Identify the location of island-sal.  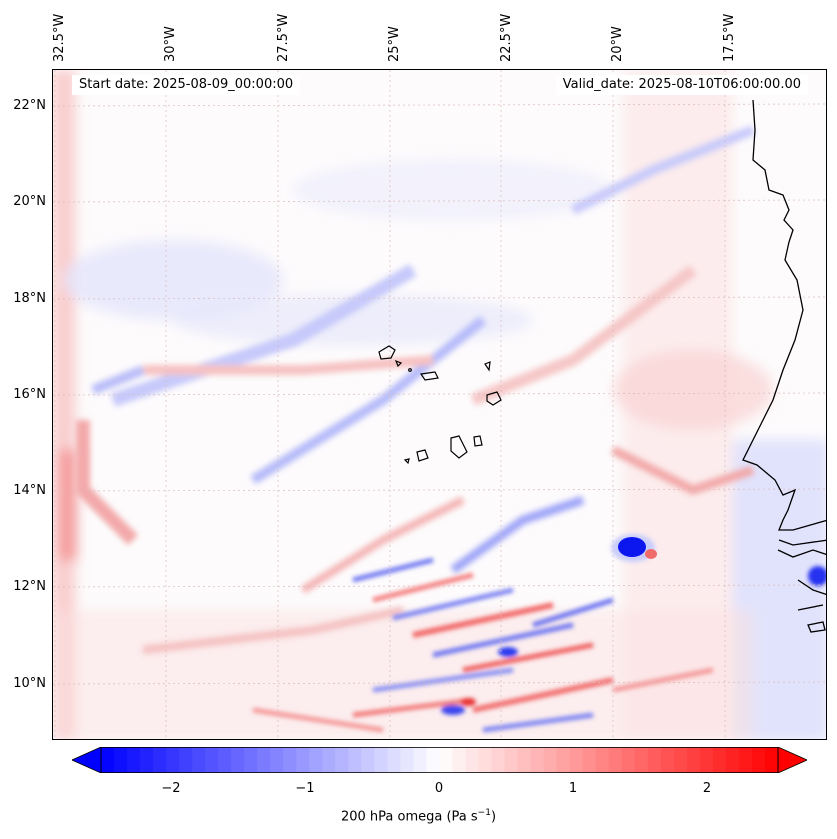
(487, 366).